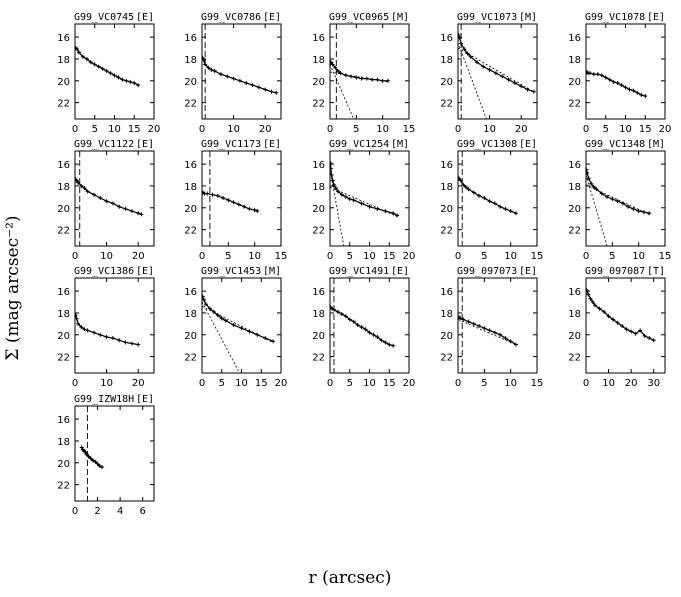 The height and width of the screenshot is (597, 681). Describe the element at coordinates (615, 271) in the screenshot. I see `panel-title: G99_097087` at that location.